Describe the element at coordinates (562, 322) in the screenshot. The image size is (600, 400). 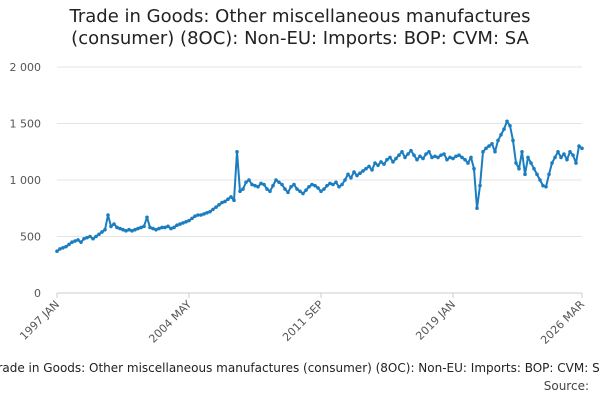
I see `x-tick-label: 2026 MAR` at that location.